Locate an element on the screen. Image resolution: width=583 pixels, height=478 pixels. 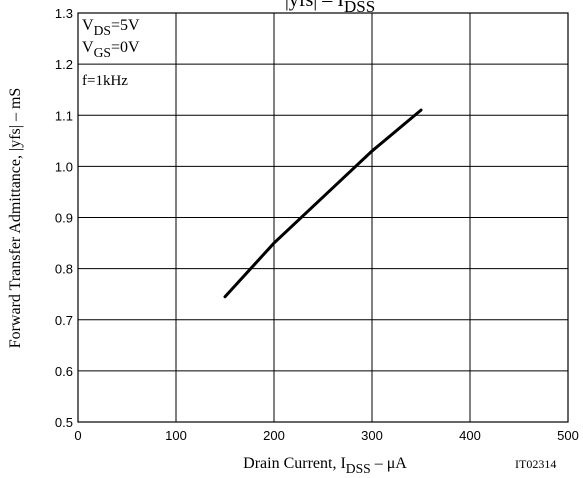
y-tick-label: 1.2 is located at coordinates (64, 64).